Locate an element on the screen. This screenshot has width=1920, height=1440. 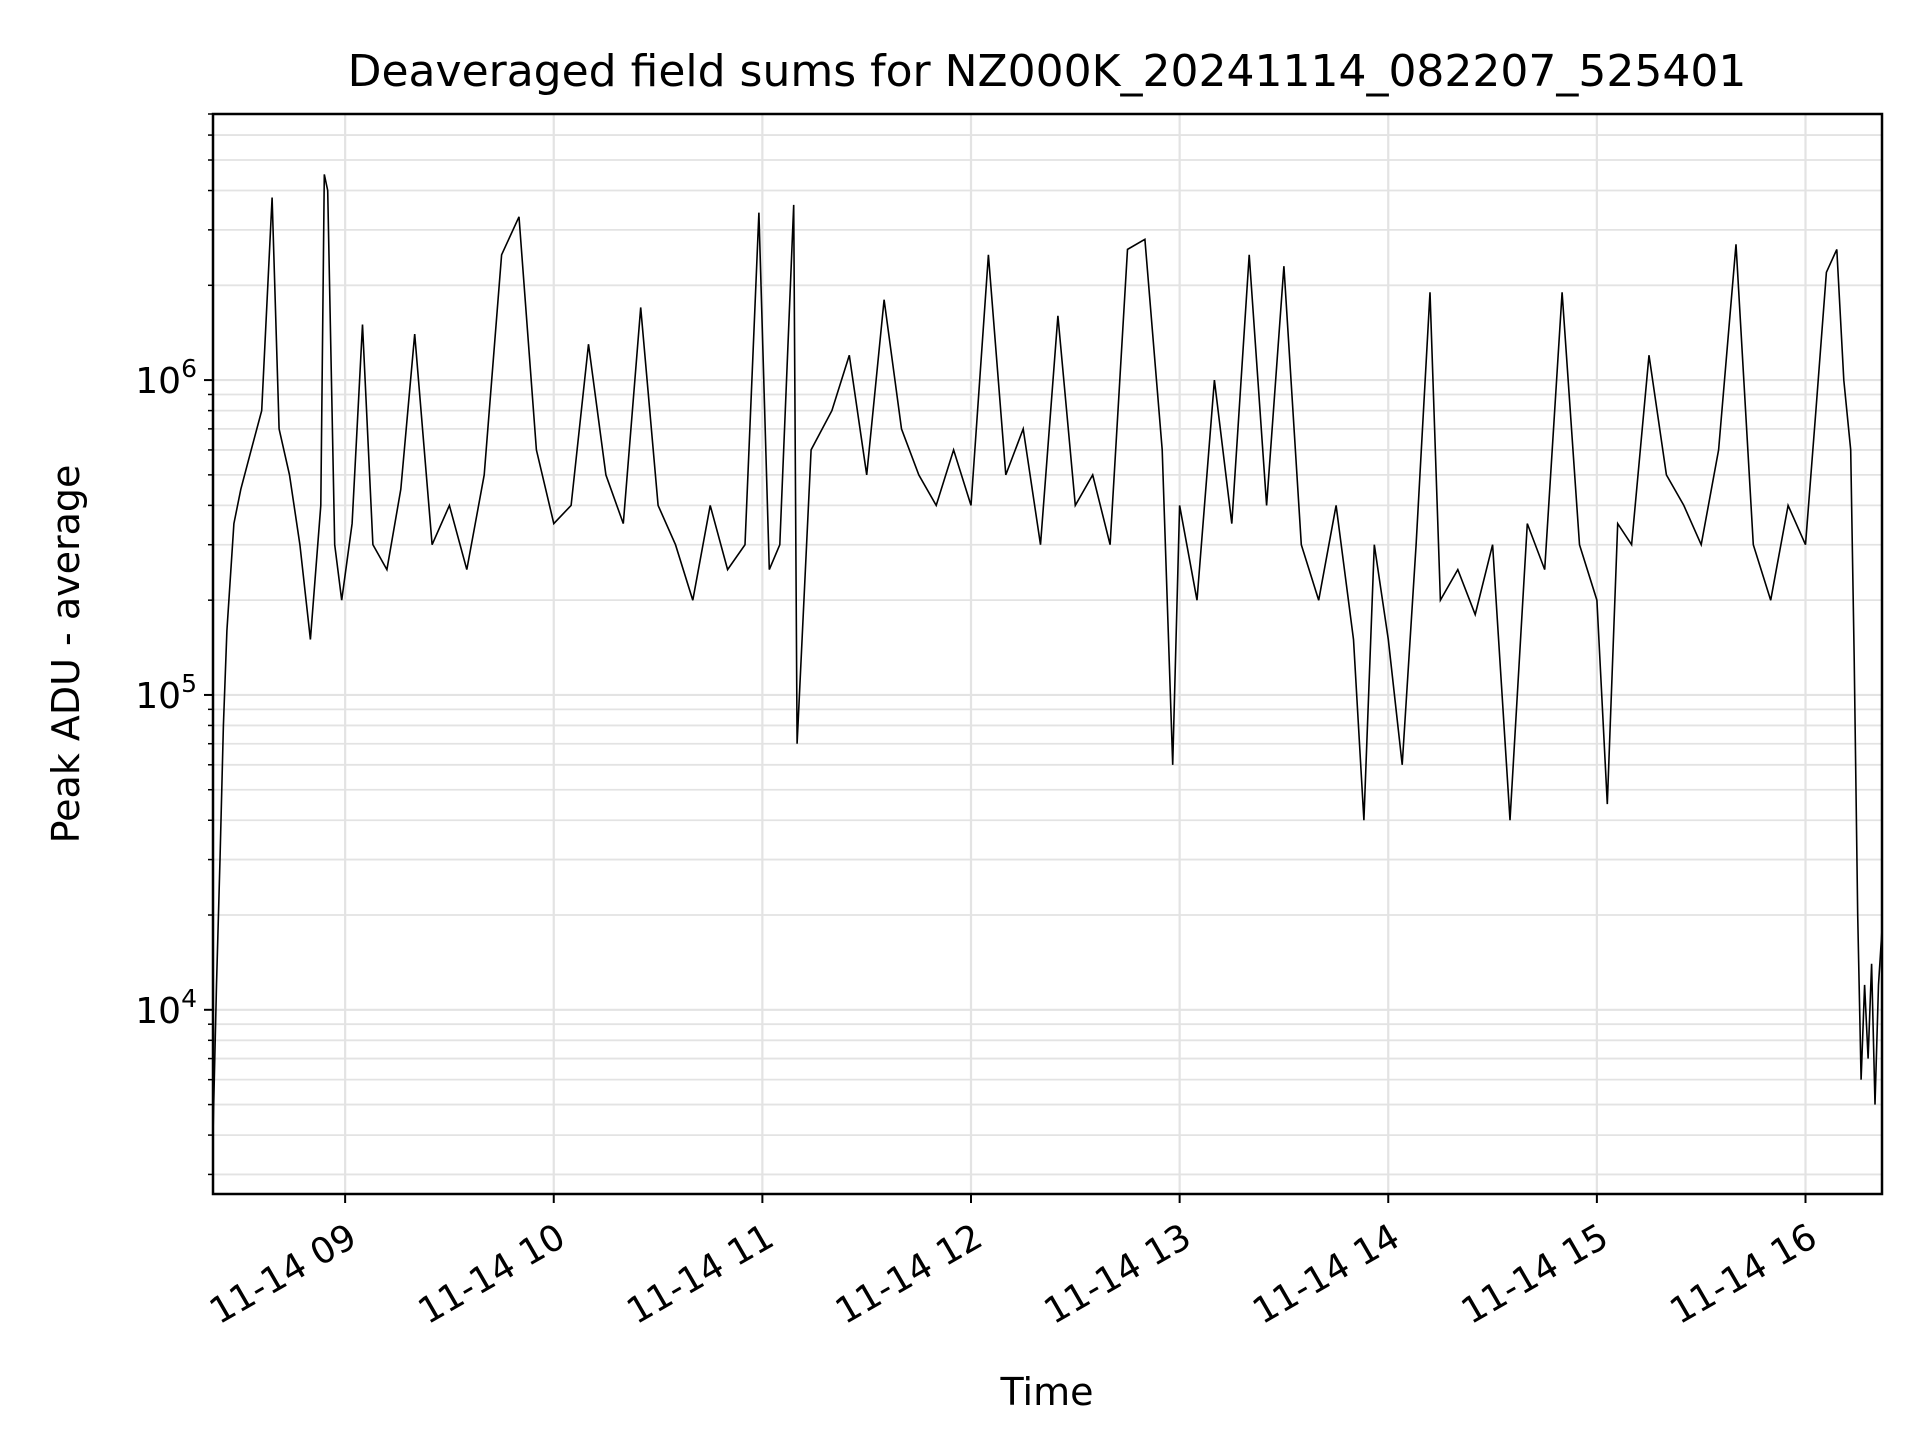
y-tick-label: 10⁵ is located at coordinates (166, 693).